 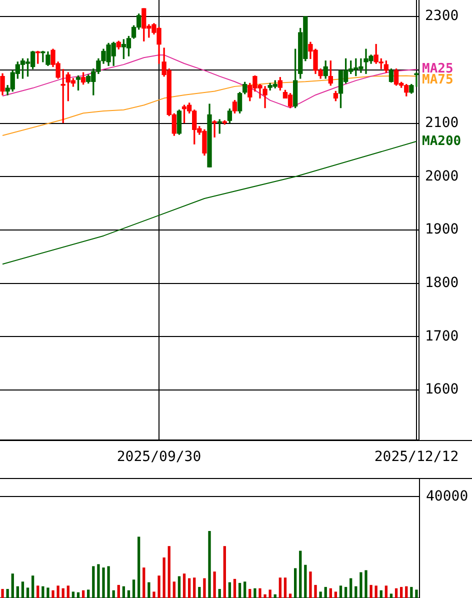 I want to click on x-tick-label: 2025/12/12, so click(x=416, y=457).